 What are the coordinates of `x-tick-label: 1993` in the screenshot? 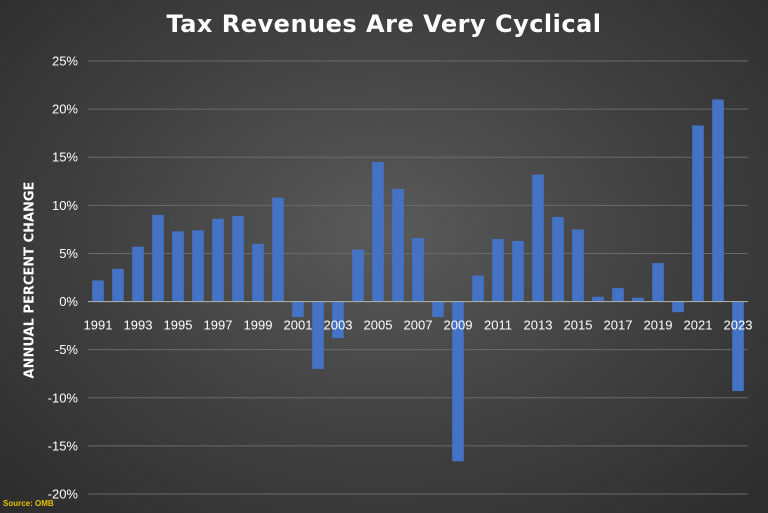 It's located at (138, 325).